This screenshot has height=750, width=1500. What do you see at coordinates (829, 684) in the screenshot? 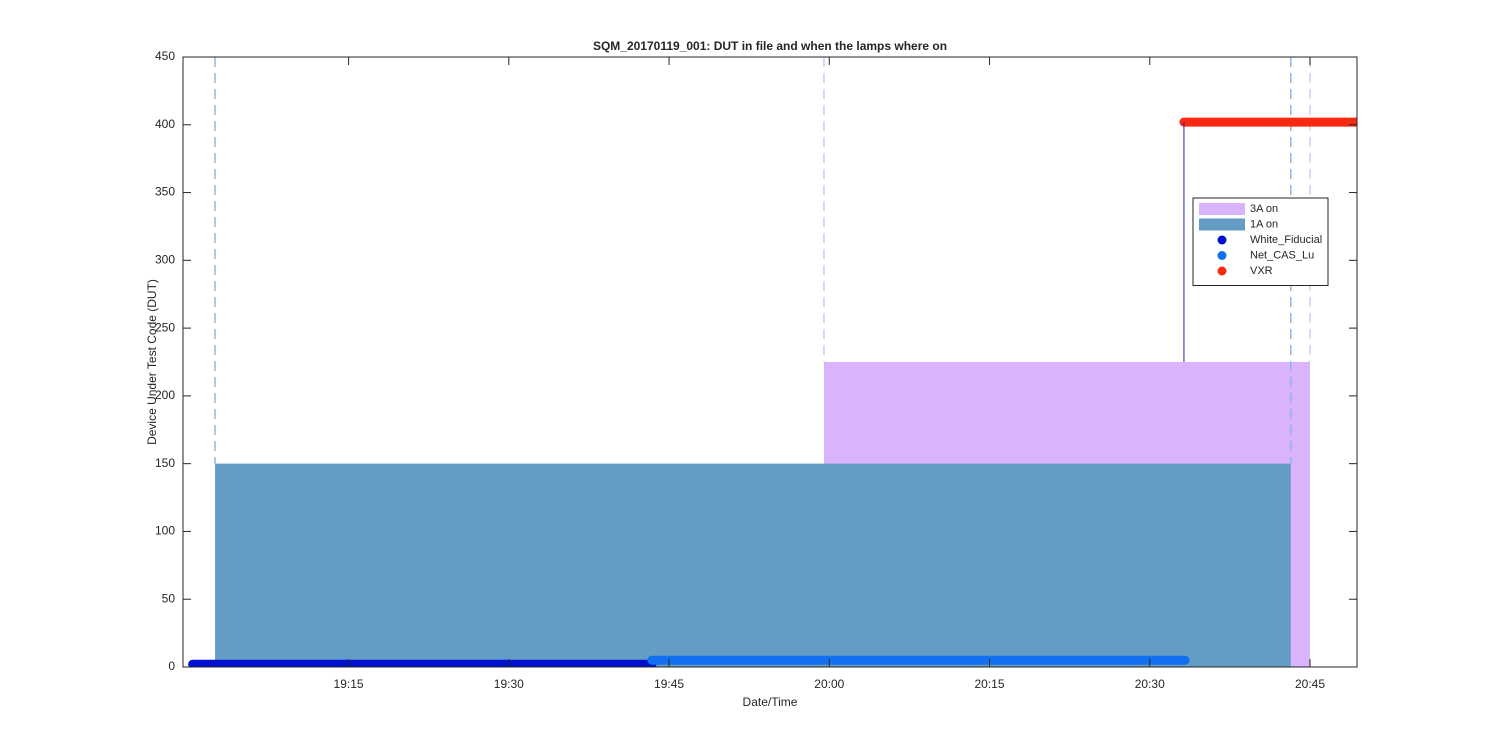
I see `x-tick-label: 20:00` at bounding box center [829, 684].